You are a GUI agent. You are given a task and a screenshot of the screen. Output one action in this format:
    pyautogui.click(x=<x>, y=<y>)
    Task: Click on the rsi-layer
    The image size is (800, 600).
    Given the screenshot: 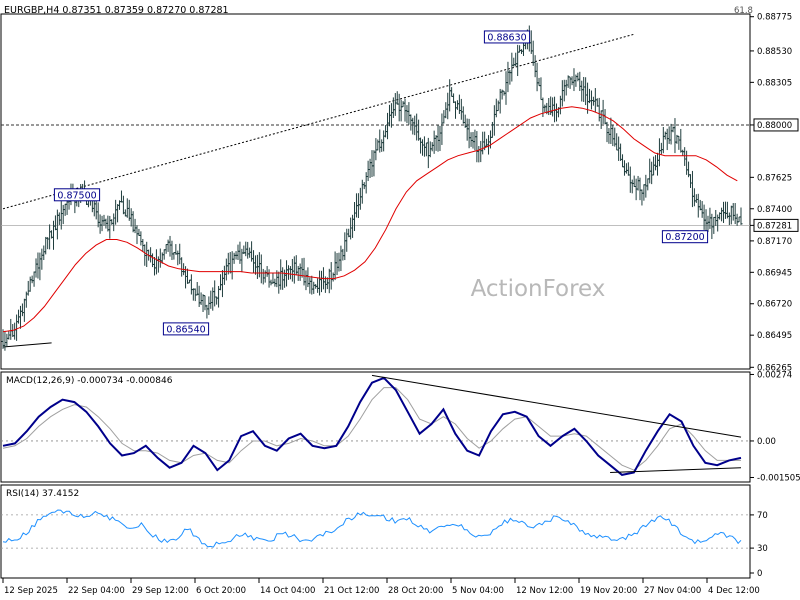 What is the action you would take?
    pyautogui.click(x=375, y=529)
    